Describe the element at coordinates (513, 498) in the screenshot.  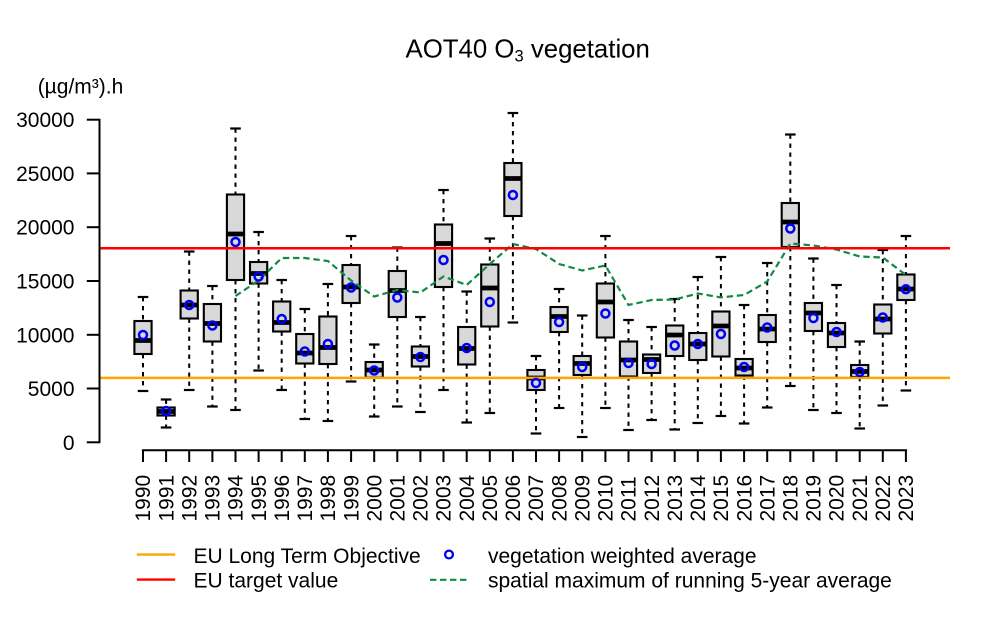
I see `svg-text: 2006` at that location.